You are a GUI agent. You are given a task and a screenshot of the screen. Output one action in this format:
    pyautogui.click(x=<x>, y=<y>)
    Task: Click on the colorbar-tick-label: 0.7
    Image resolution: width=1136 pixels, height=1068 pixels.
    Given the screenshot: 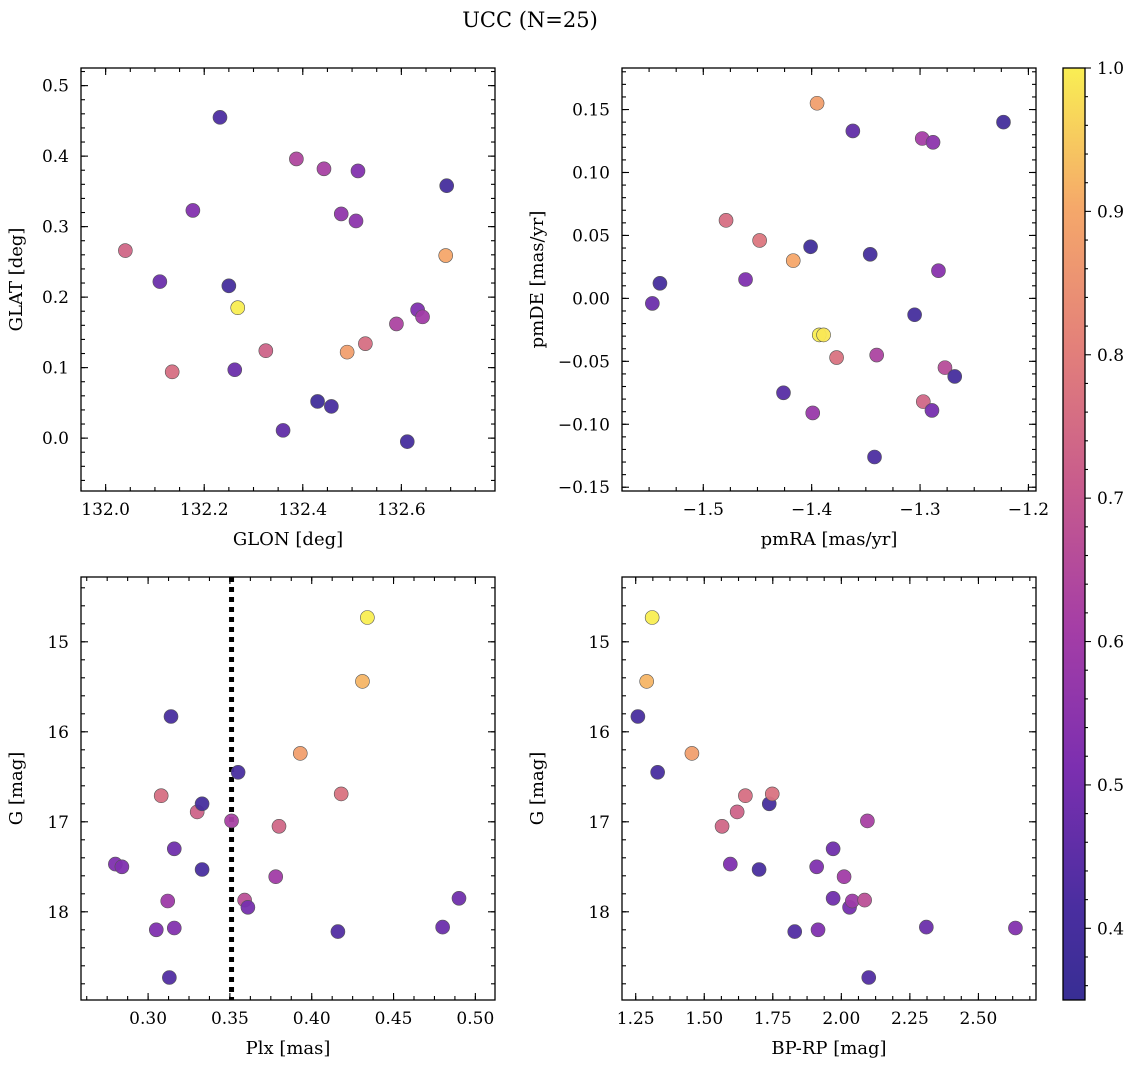 What is the action you would take?
    pyautogui.click(x=1110, y=499)
    